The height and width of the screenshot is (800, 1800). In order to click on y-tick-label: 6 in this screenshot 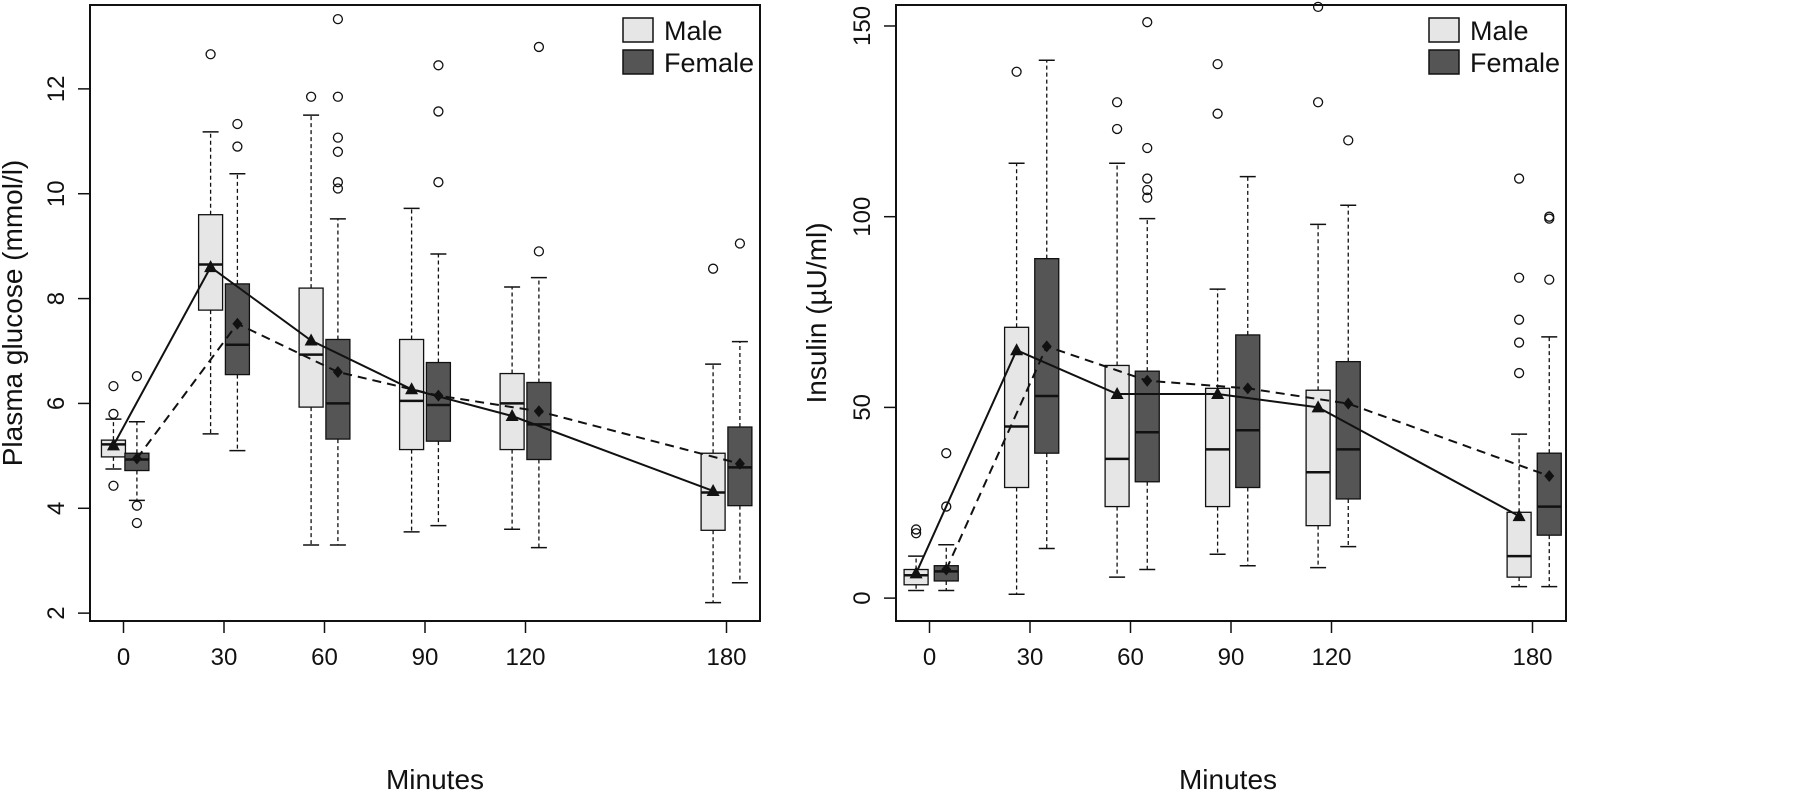, I will do `click(56, 403)`.